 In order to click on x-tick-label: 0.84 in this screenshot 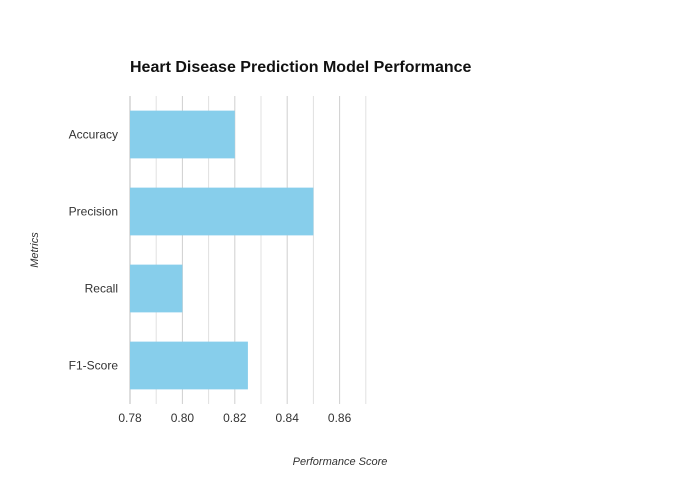, I will do `click(288, 418)`.